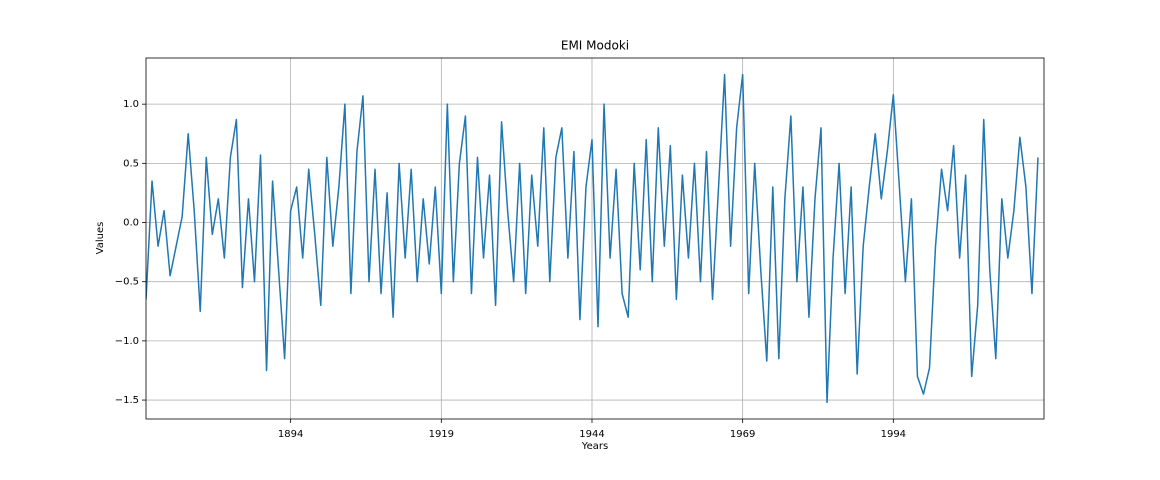  Describe the element at coordinates (290, 434) in the screenshot. I see `x-tick-label: 1894` at that location.